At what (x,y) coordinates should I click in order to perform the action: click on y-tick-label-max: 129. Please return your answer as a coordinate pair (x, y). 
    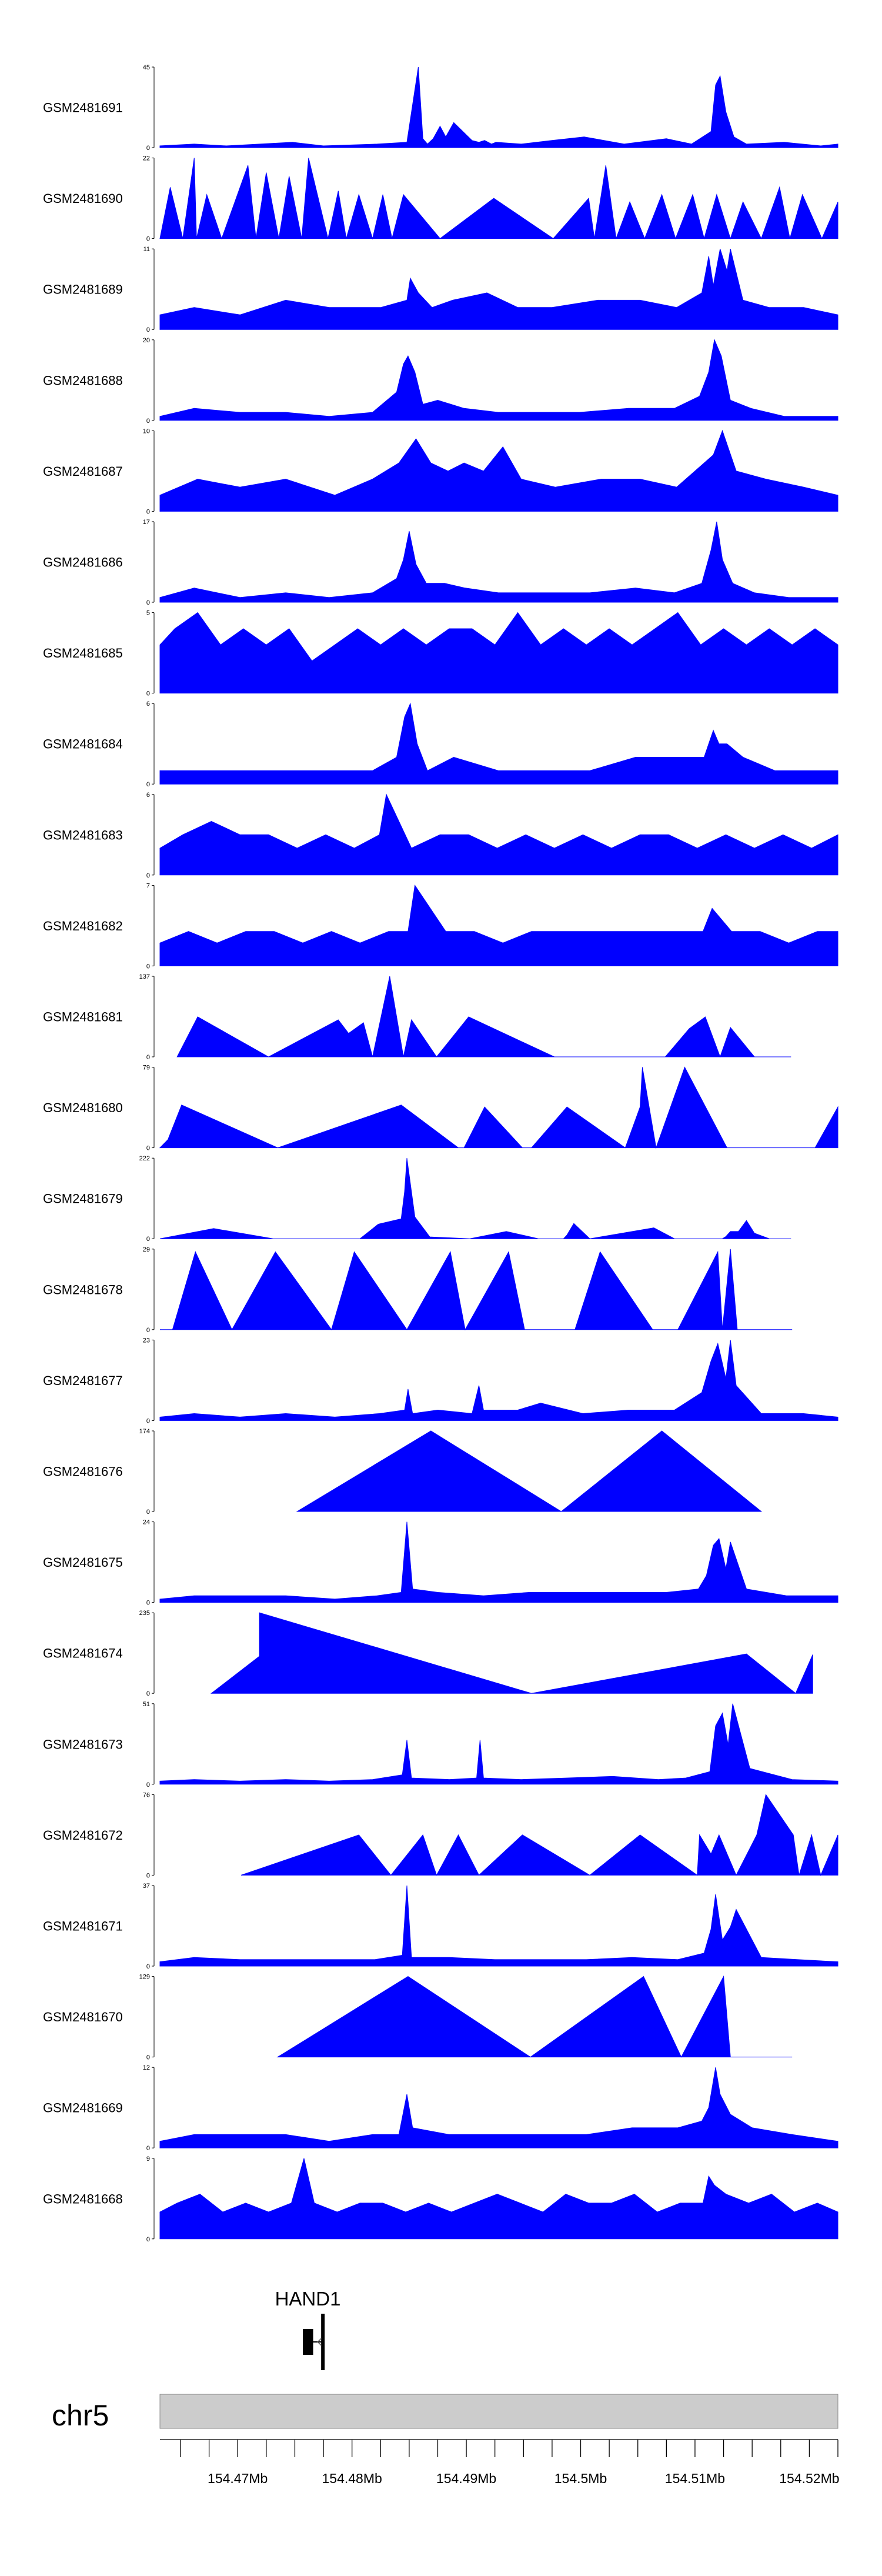
    Looking at the image, I should click on (144, 1977).